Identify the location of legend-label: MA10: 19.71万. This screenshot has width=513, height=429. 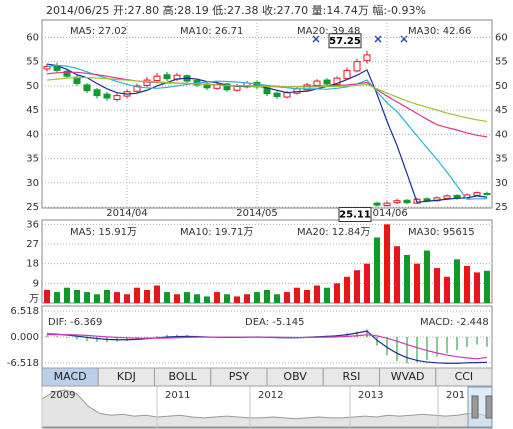
(216, 232).